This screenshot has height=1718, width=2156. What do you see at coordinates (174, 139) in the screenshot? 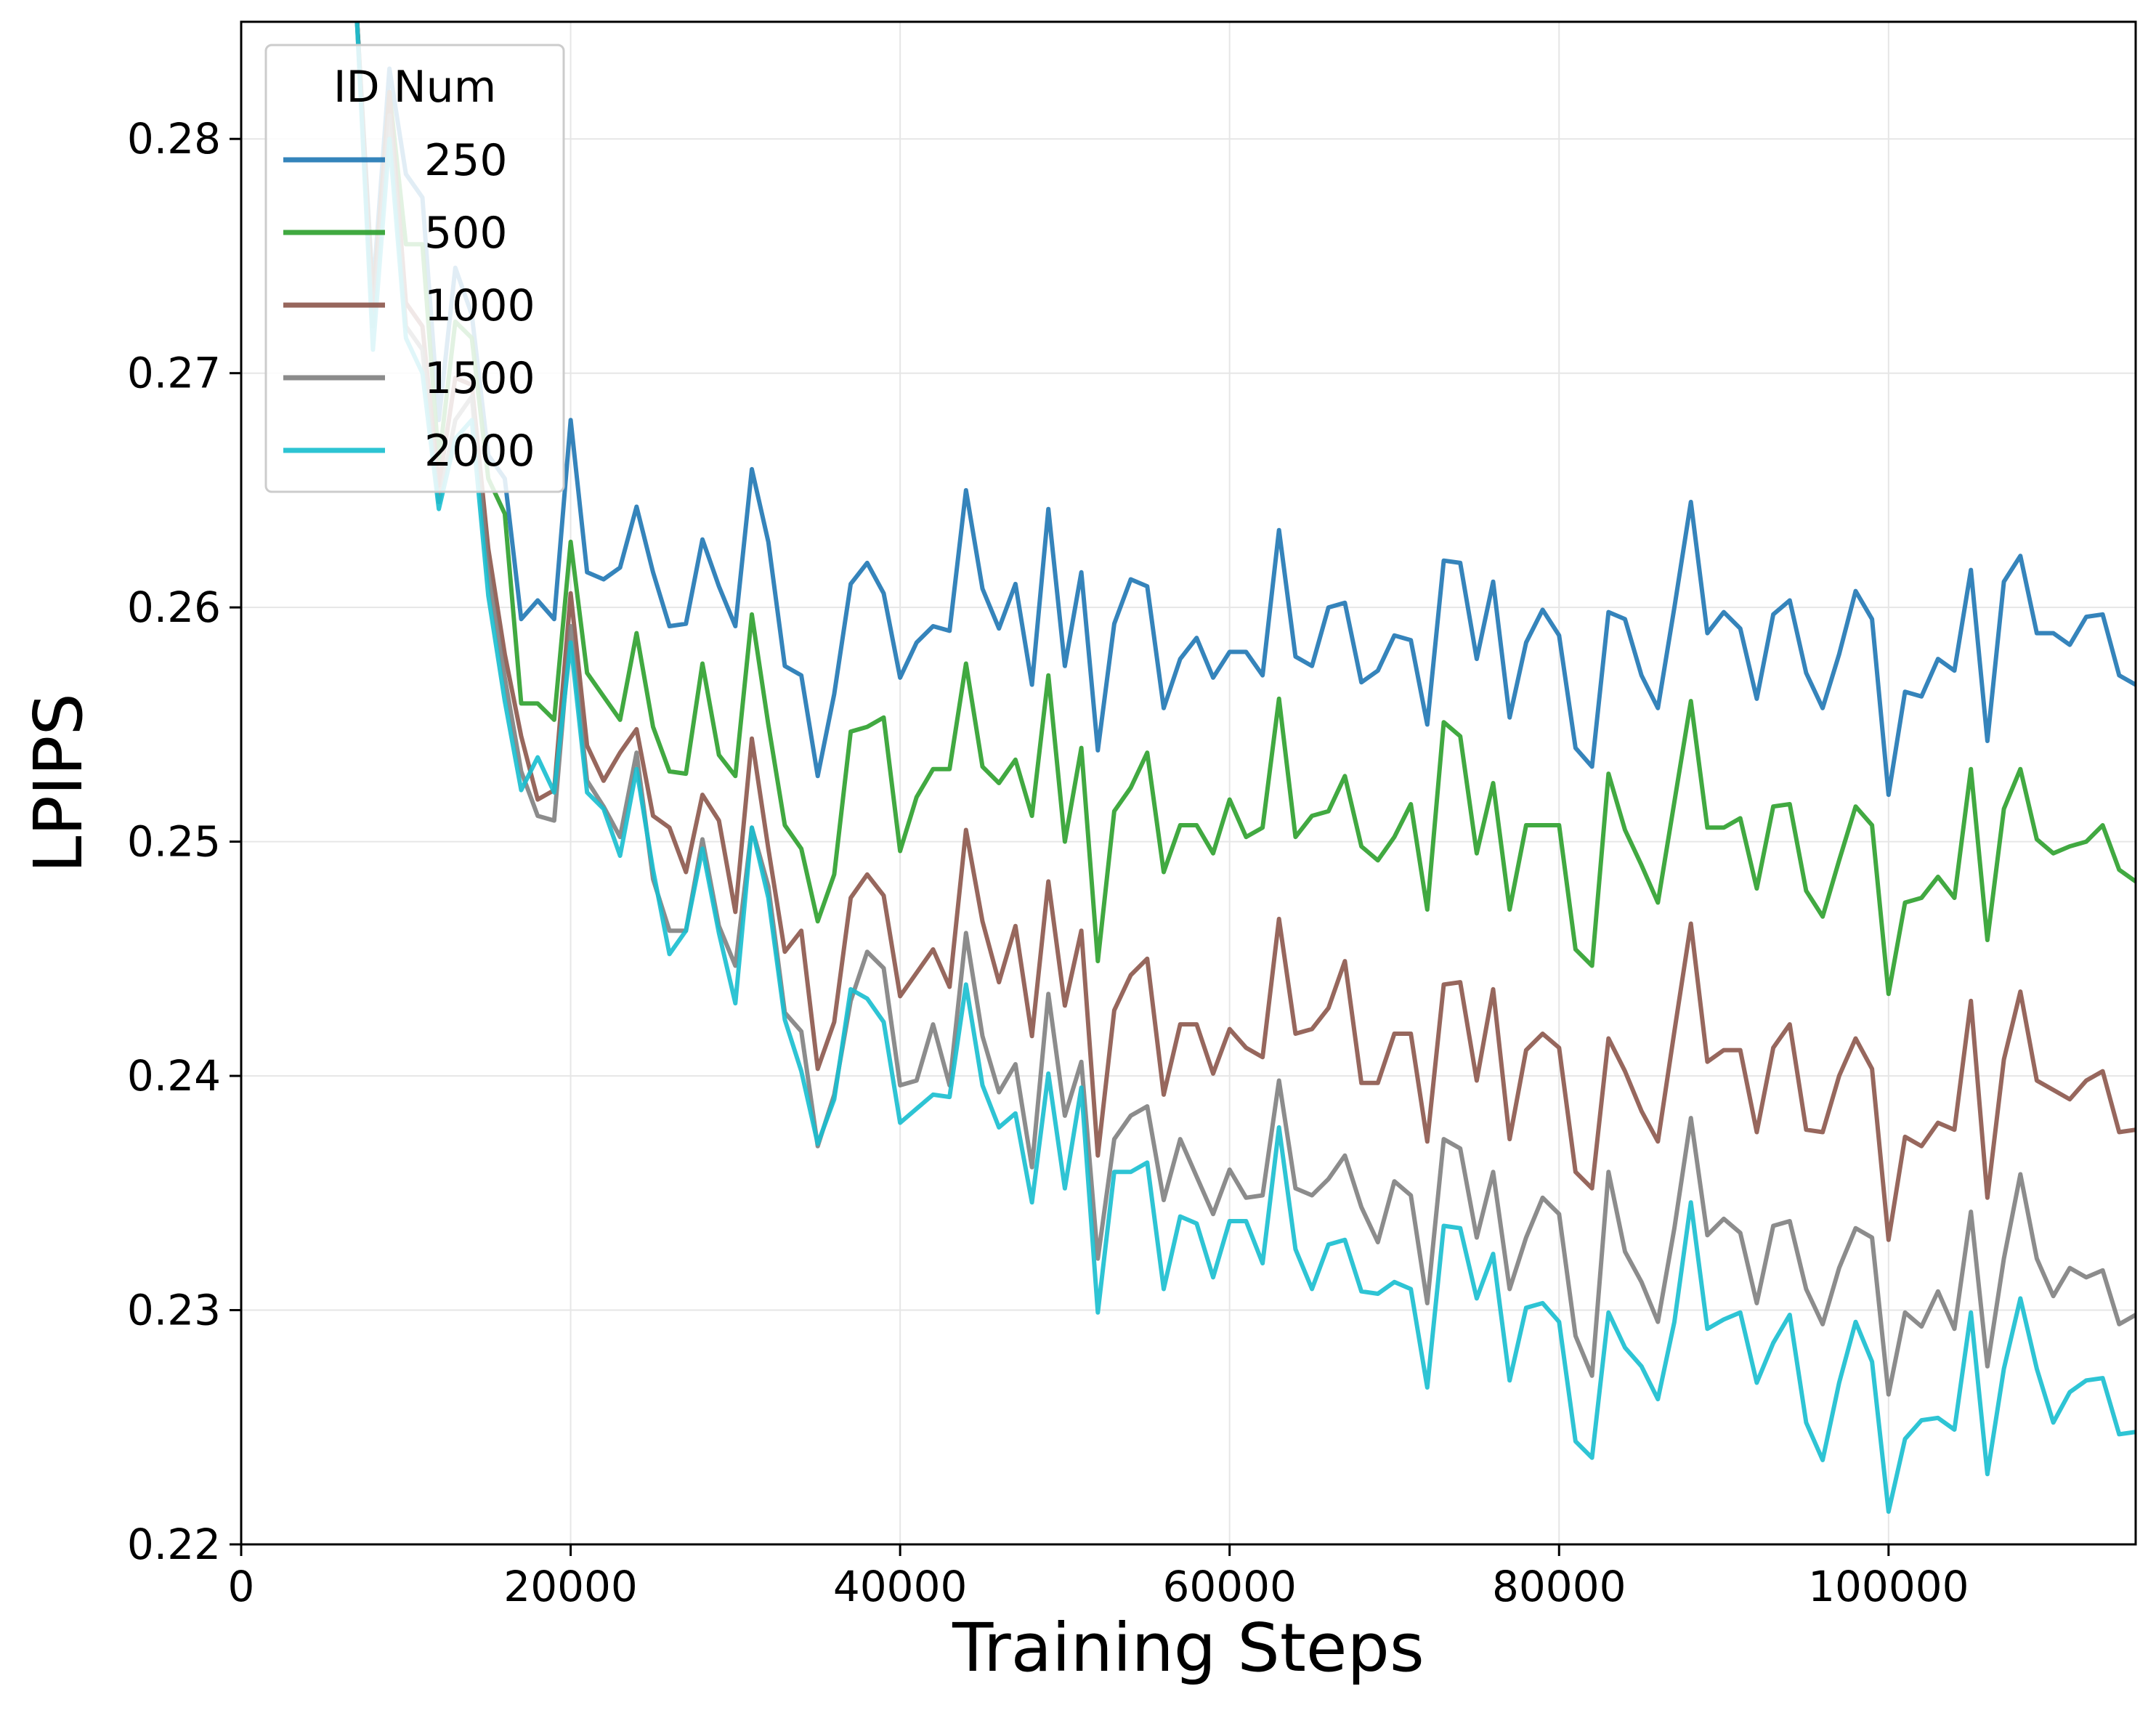
I see `y-tick-label: 0.28` at bounding box center [174, 139].